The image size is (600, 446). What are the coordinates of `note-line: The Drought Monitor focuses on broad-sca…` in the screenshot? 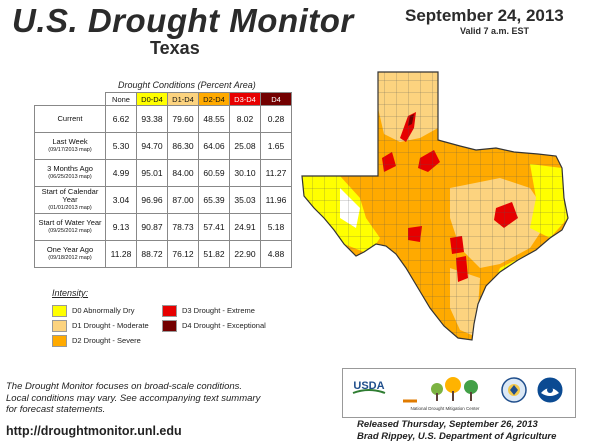 It's located at (124, 386).